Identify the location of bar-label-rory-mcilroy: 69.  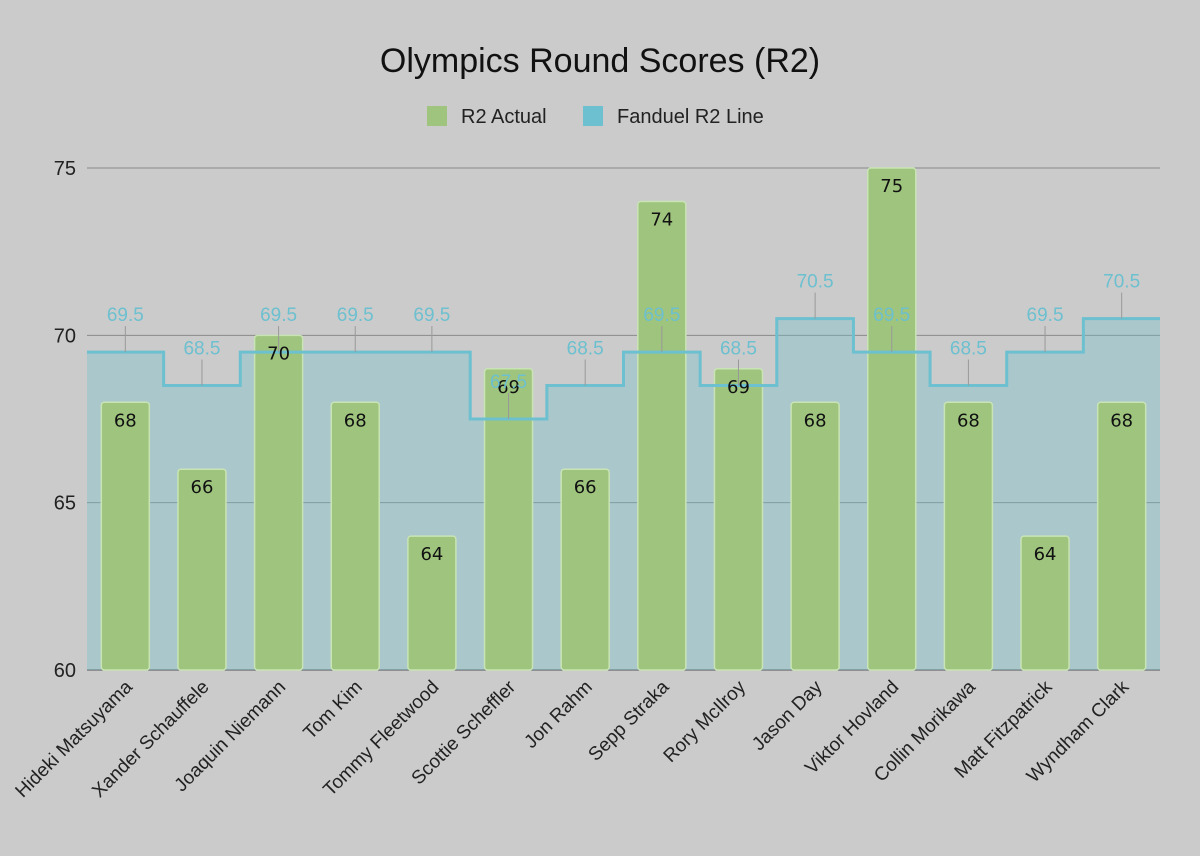
(738, 387).